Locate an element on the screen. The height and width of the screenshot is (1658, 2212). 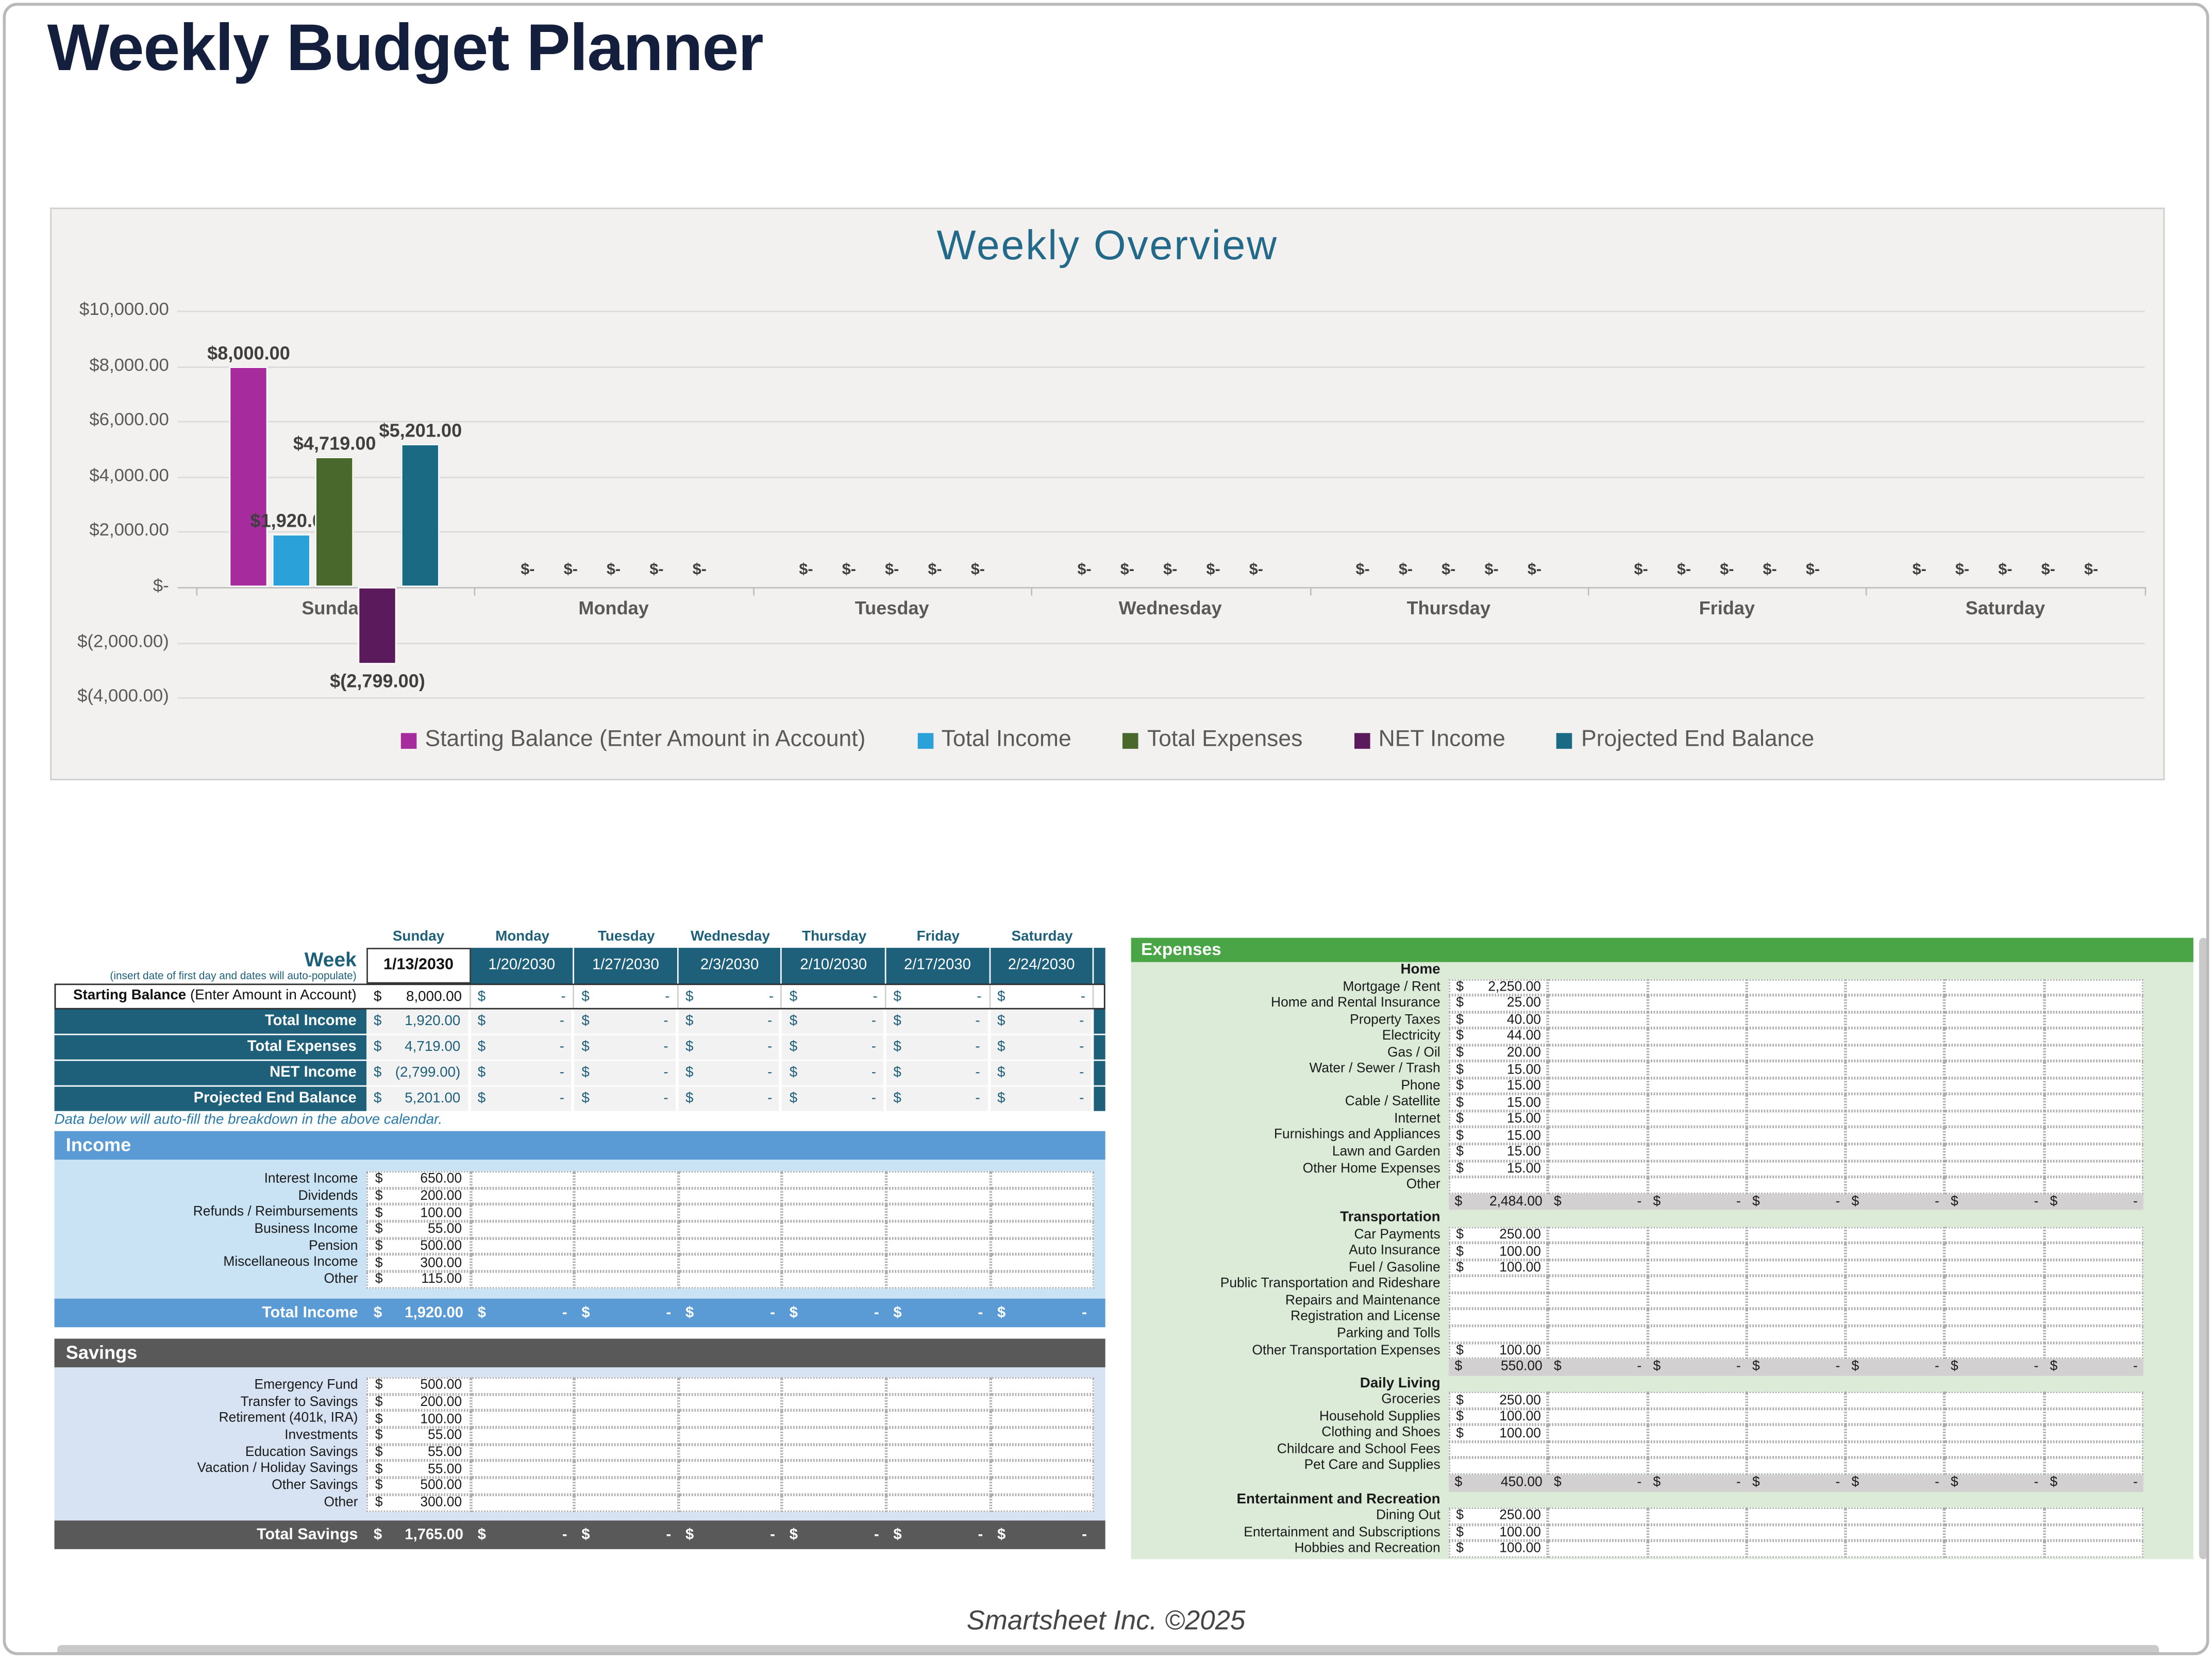
week-date-cell: 2/3/2030 is located at coordinates (730, 966).